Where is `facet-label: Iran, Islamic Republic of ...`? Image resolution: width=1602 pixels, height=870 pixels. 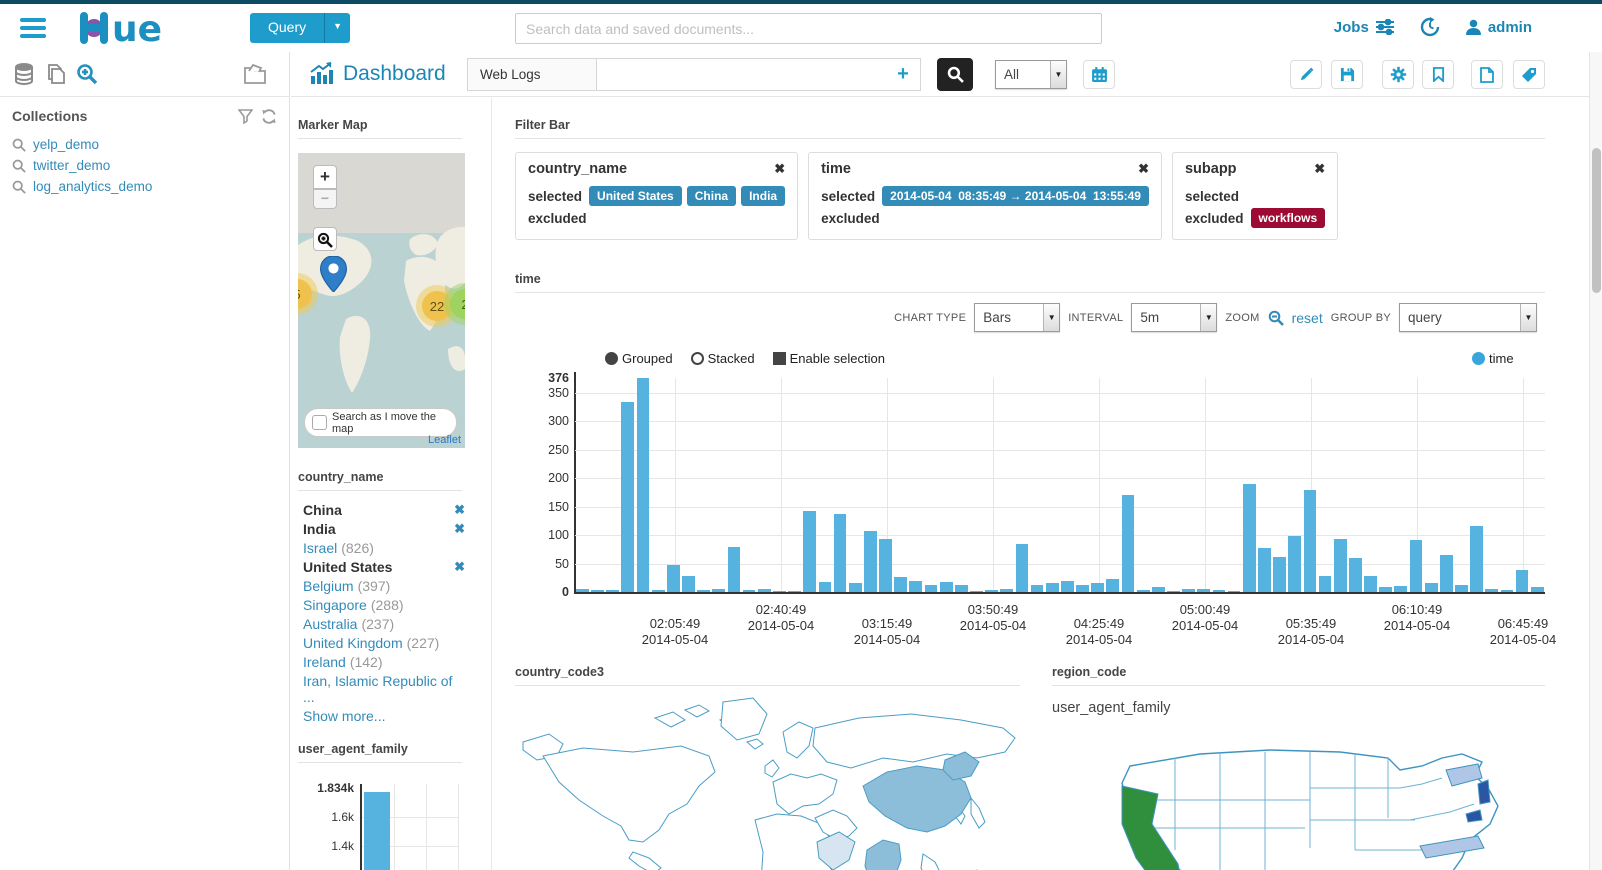
facet-label: Iran, Islamic Republic of ... is located at coordinates (378, 688).